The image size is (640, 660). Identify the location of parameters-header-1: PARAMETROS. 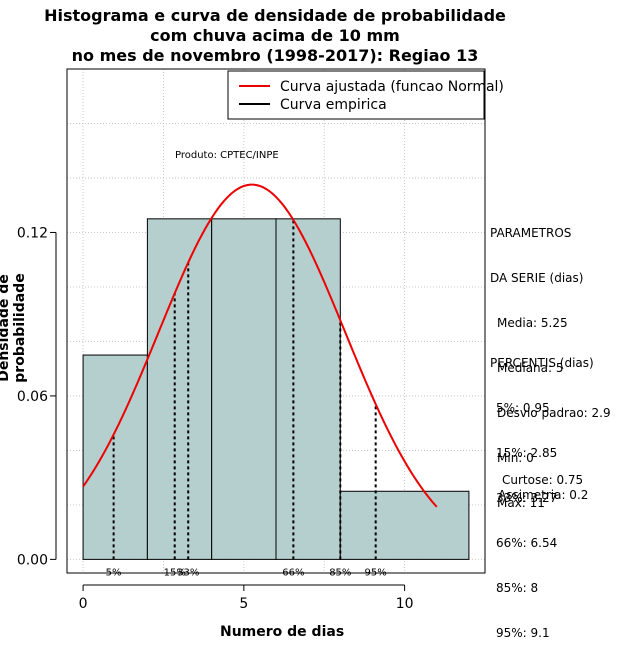
(531, 233).